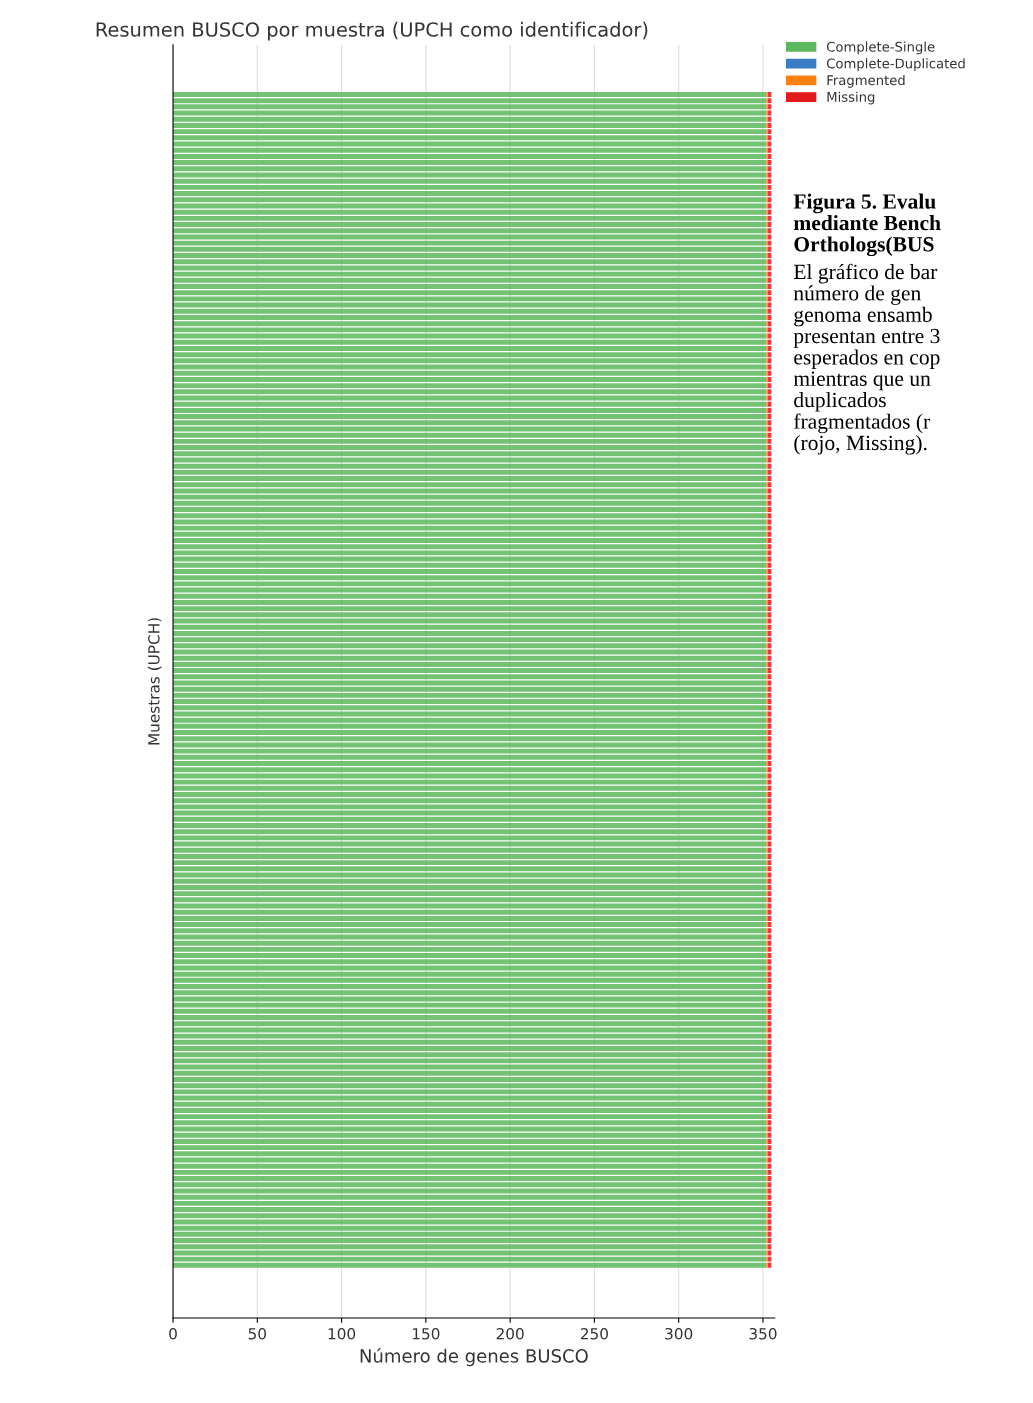 This screenshot has height=1403, width=1033. I want to click on legend-label: Complete-Duplicated, so click(895, 64).